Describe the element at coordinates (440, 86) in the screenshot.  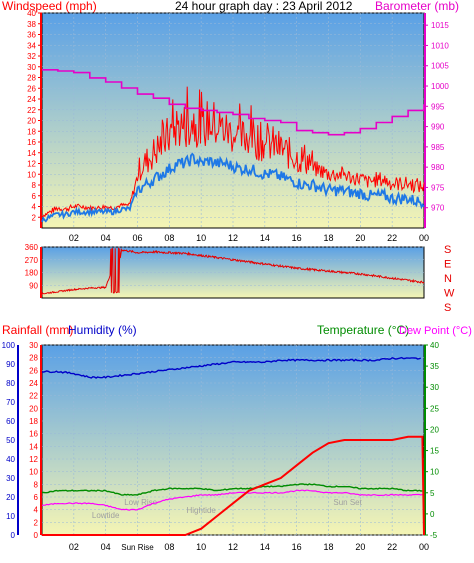
I see `y-tick-label: 1000` at that location.